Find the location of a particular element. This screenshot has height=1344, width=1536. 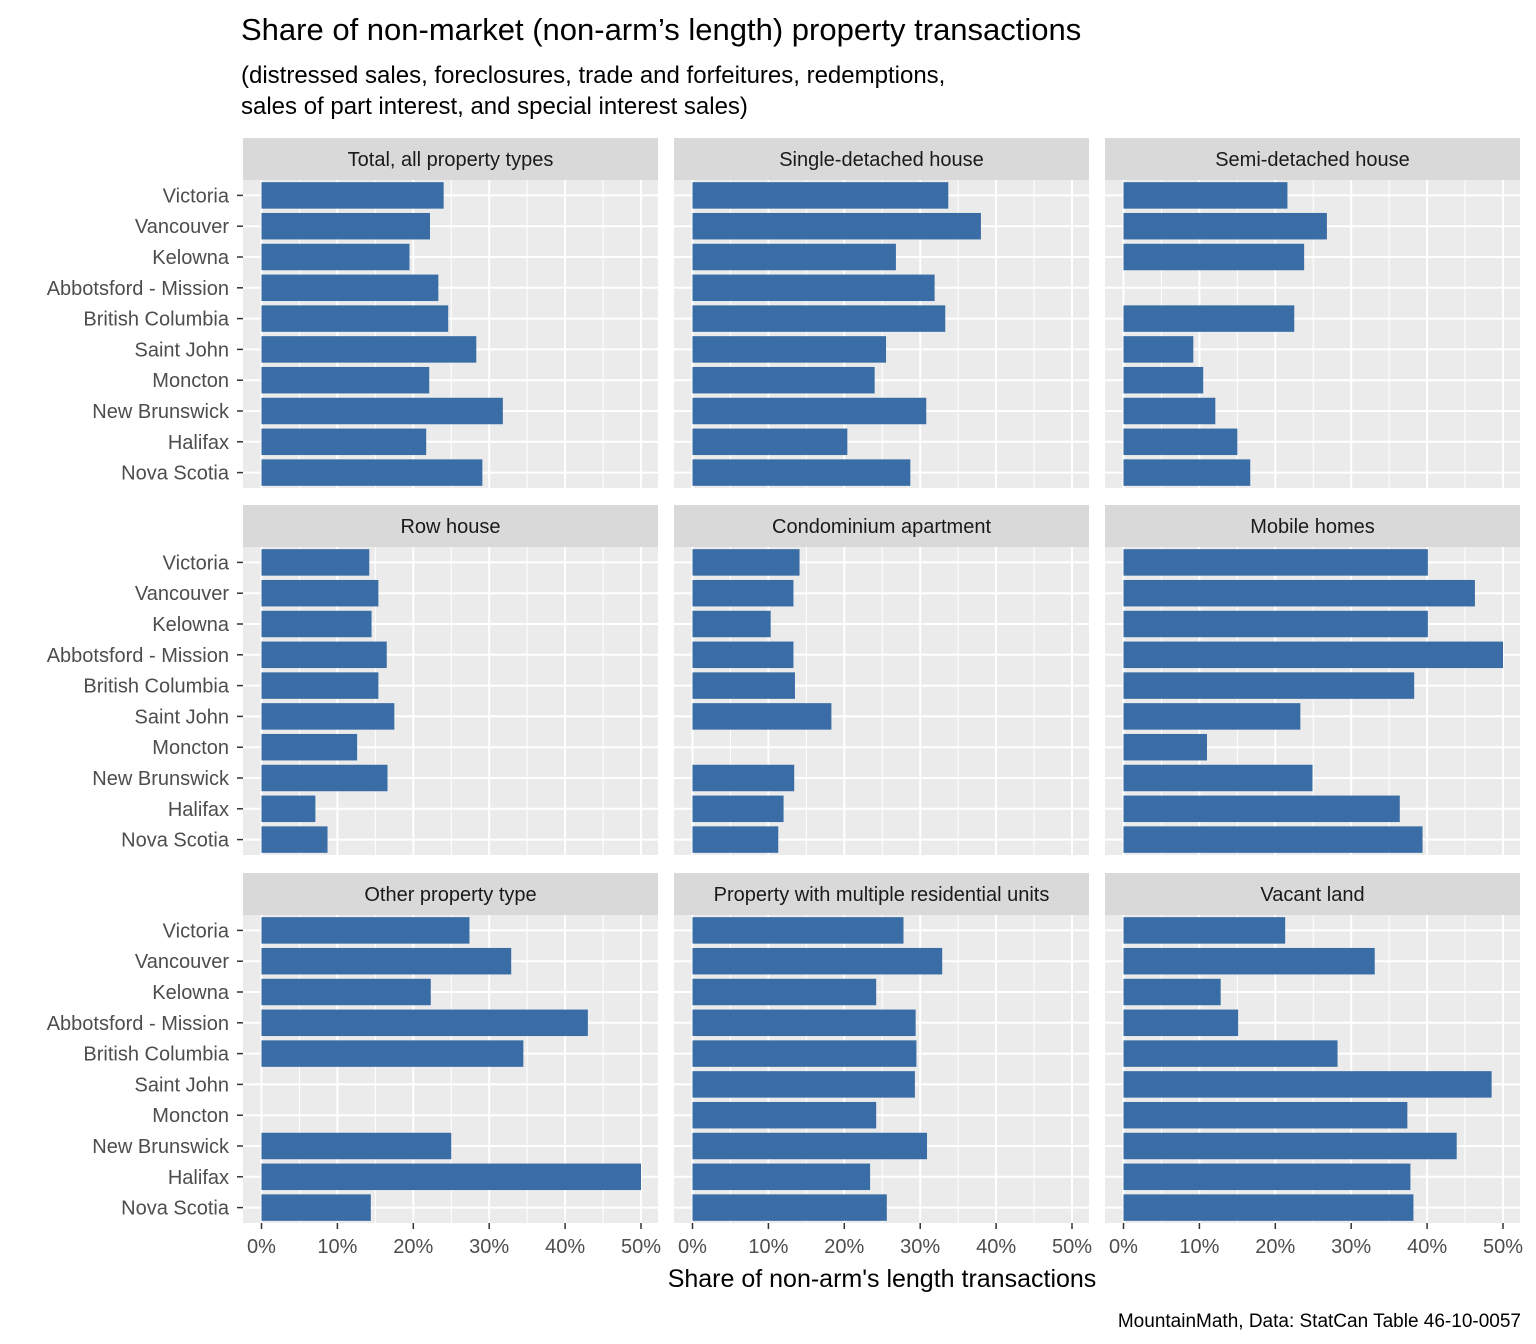

x-tick-label: 10% is located at coordinates (768, 1247).